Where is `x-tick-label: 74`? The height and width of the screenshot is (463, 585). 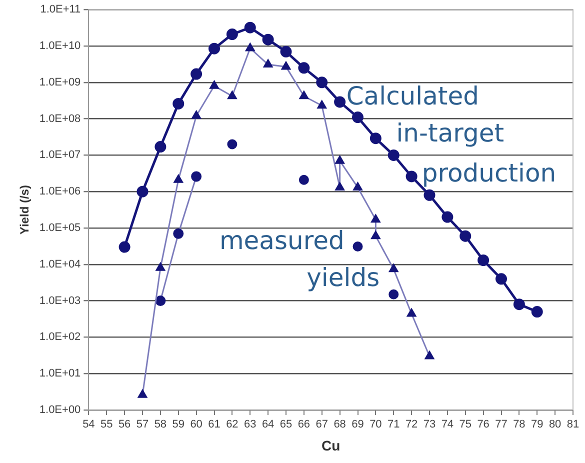 x-tick-label: 74 is located at coordinates (447, 424).